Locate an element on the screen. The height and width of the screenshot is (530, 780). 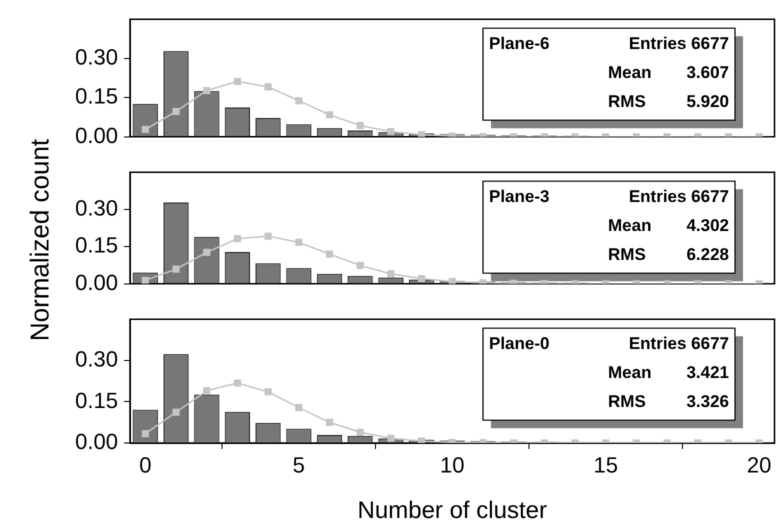
y-axis-title: Normalized count is located at coordinates (40, 240).